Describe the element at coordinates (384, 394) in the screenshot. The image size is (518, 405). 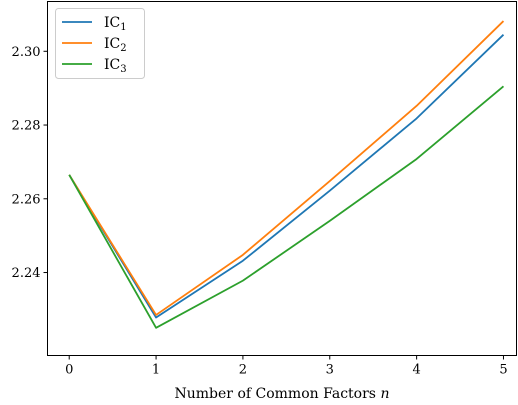
I see `x-axis-label-variable: n` at that location.